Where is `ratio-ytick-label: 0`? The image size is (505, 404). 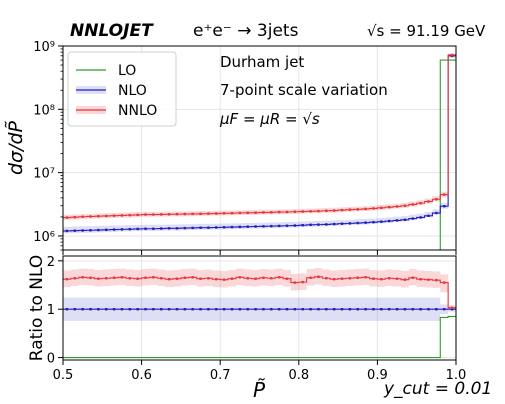 ratio-ytick-label: 0 is located at coordinates (51, 359).